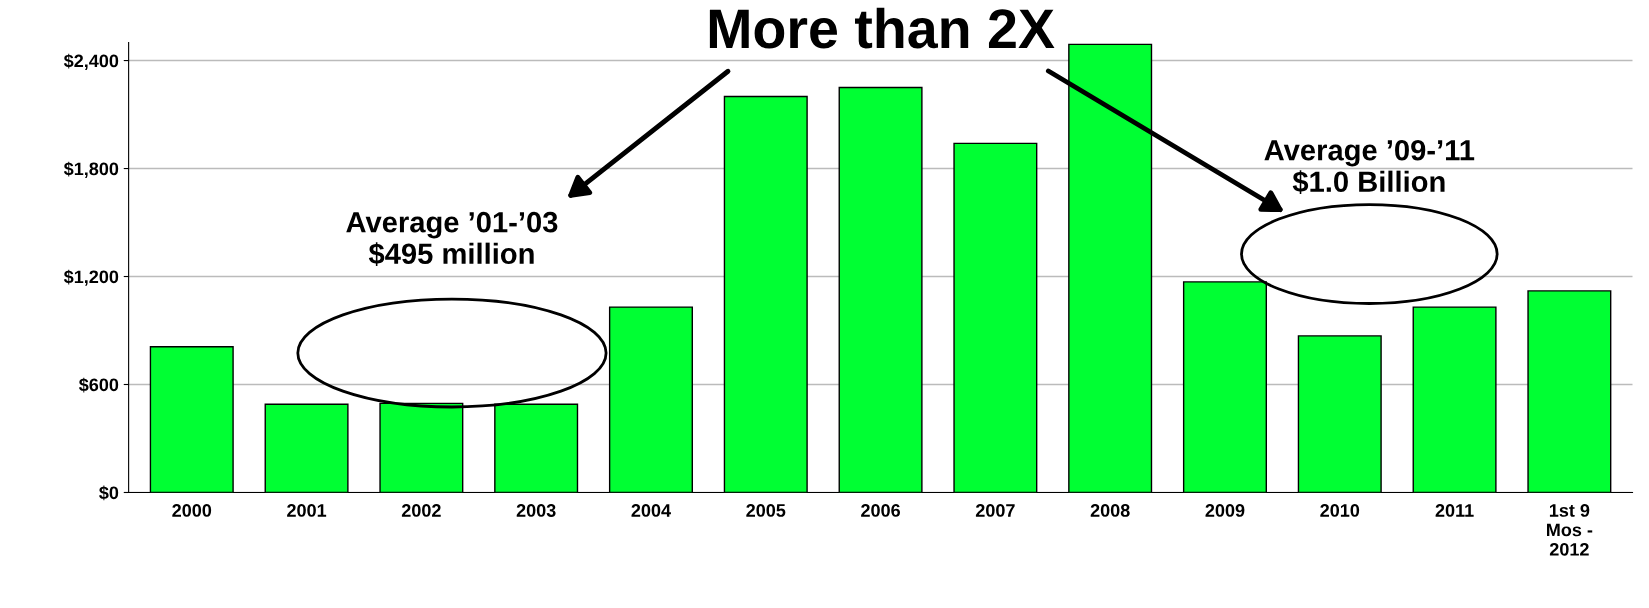 The width and height of the screenshot is (1649, 608). I want to click on x-tick-label: 2010, so click(1340, 510).